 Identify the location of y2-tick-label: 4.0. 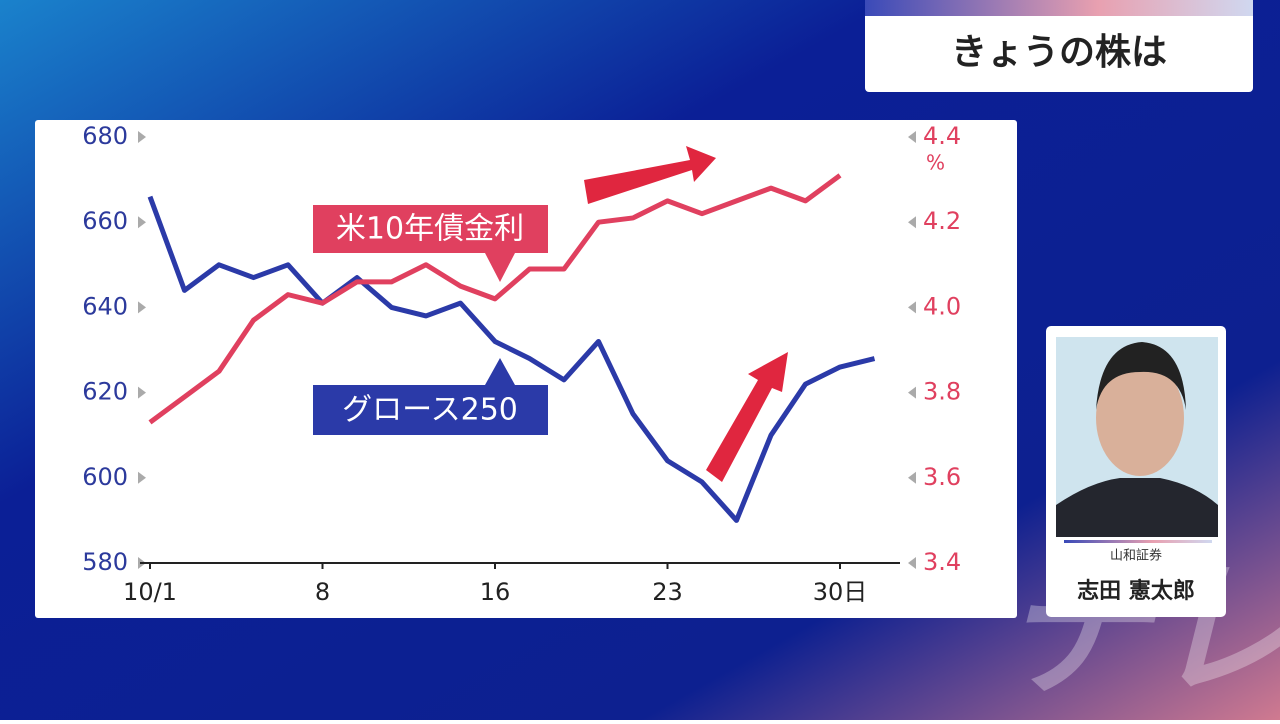
(942, 306).